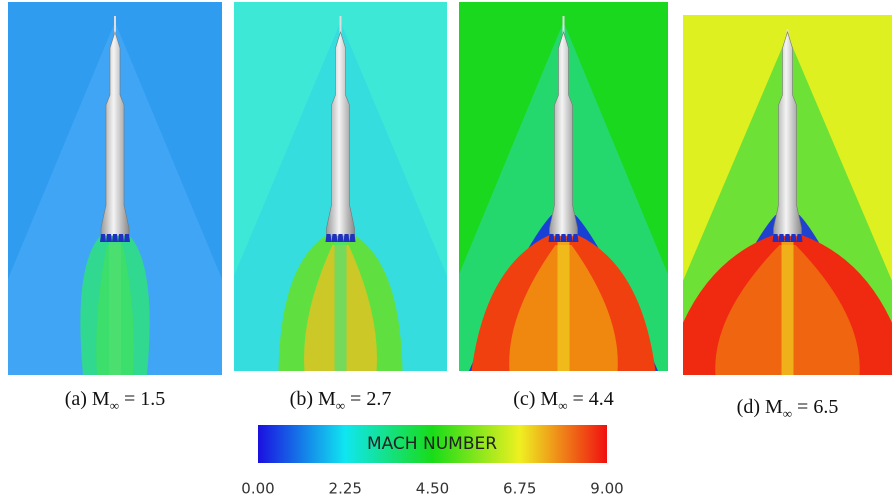 The width and height of the screenshot is (893, 498). I want to click on colorbar-tick-label: 2.25, so click(345, 489).